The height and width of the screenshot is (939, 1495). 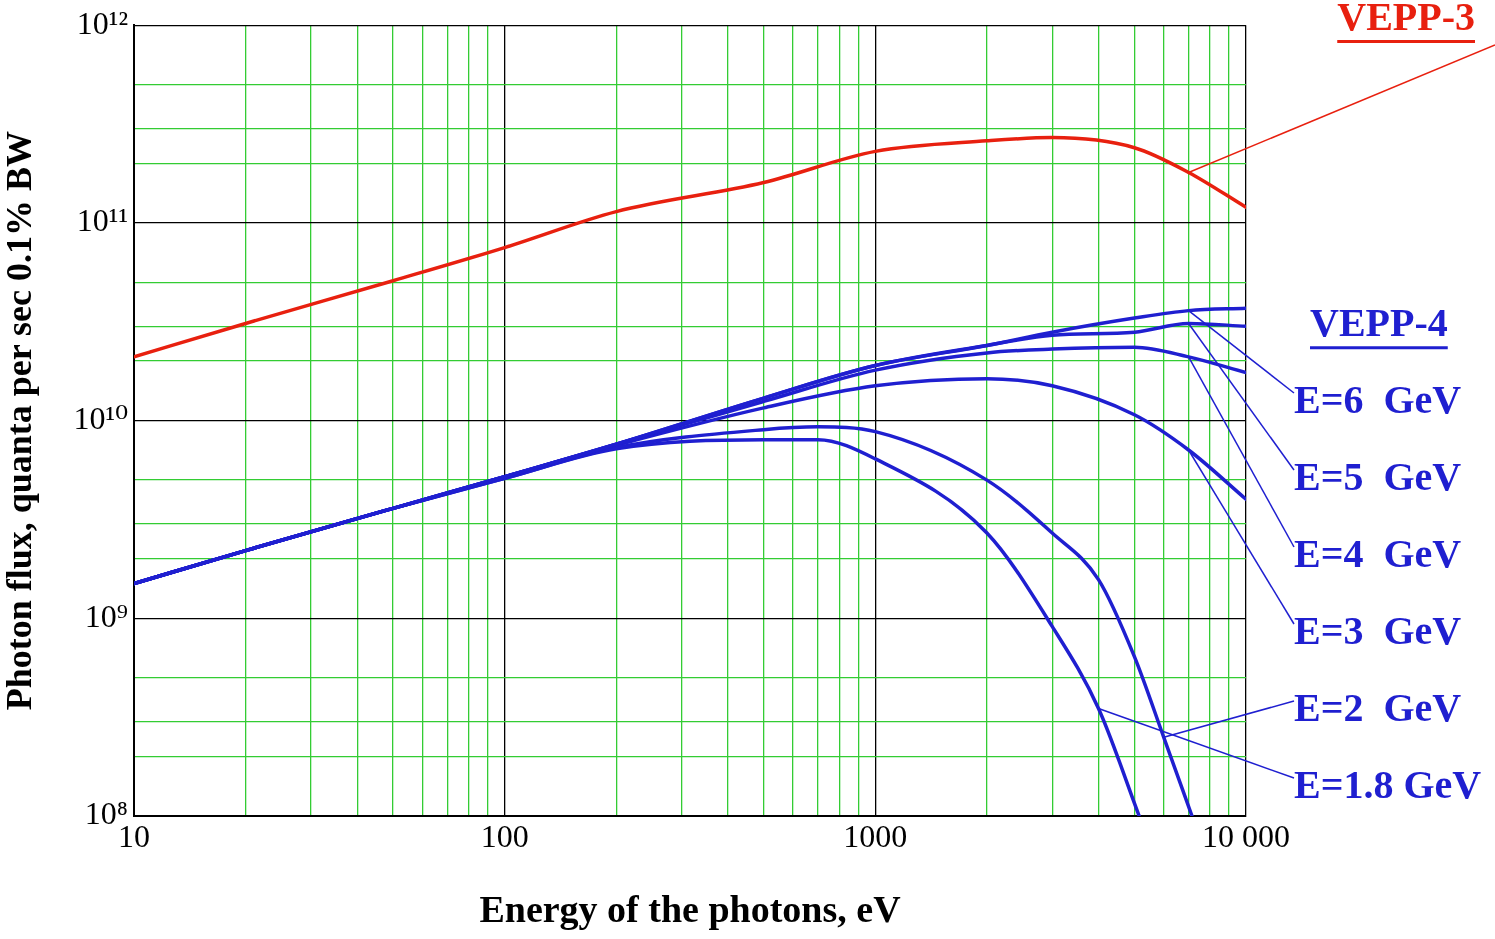 What do you see at coordinates (1378, 631) in the screenshot?
I see `text: E=3 GeV` at bounding box center [1378, 631].